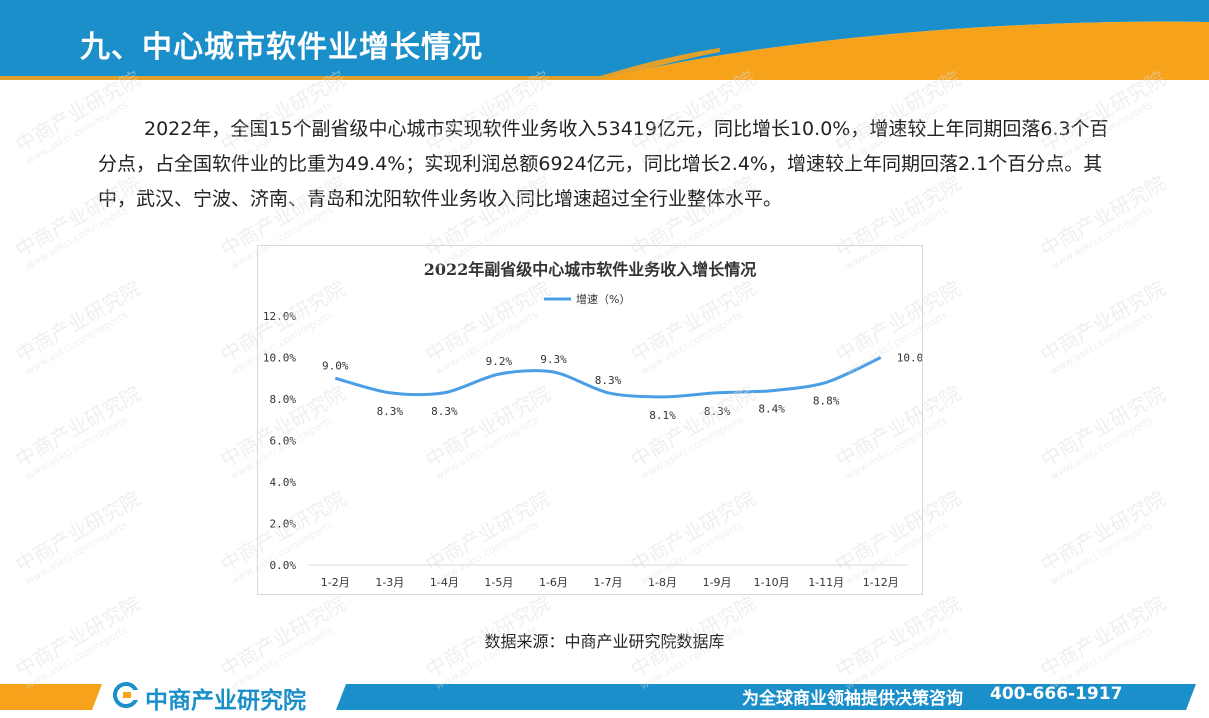 The height and width of the screenshot is (718, 1209). What do you see at coordinates (335, 365) in the screenshot?
I see `data-label: 9.0%` at bounding box center [335, 365].